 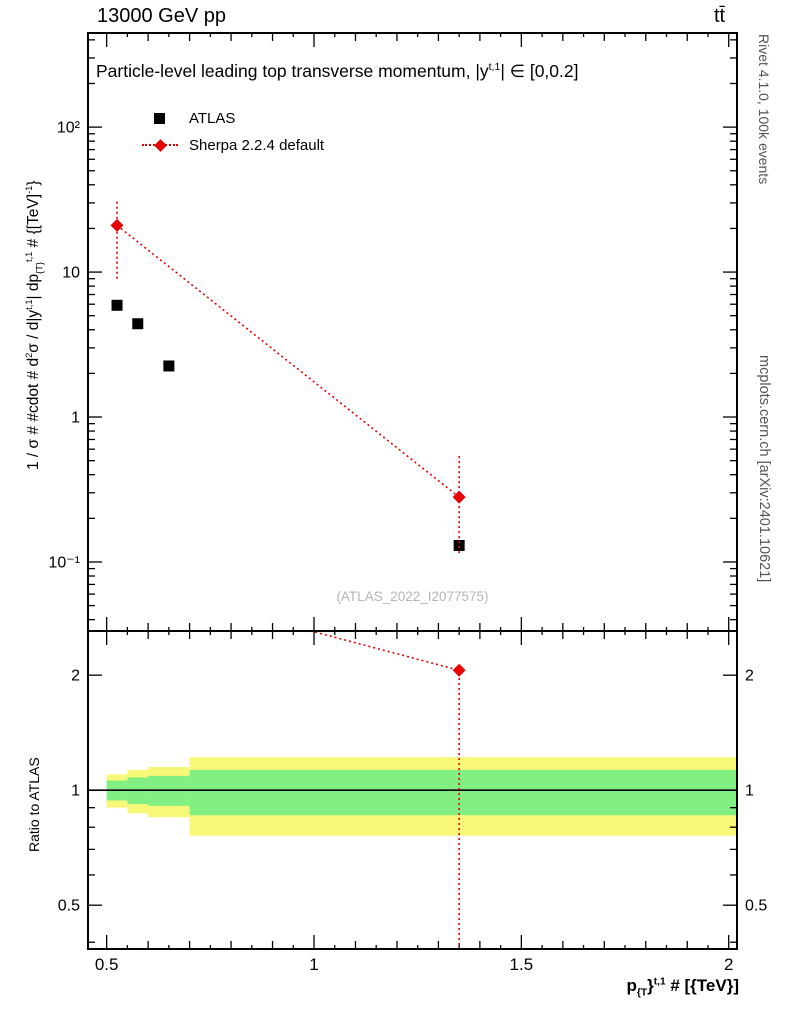 I want to click on legend-label-sherpa: Sherpa 2.2.4 default, so click(x=257, y=145).